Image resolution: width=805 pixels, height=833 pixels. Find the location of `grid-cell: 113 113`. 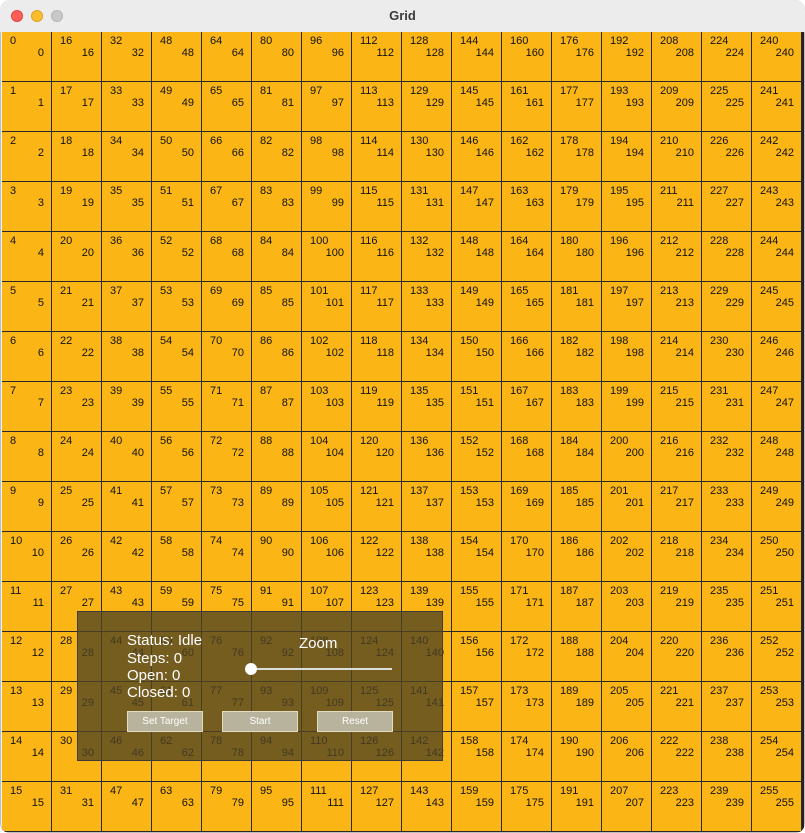

grid-cell: 113 113 is located at coordinates (377, 107).